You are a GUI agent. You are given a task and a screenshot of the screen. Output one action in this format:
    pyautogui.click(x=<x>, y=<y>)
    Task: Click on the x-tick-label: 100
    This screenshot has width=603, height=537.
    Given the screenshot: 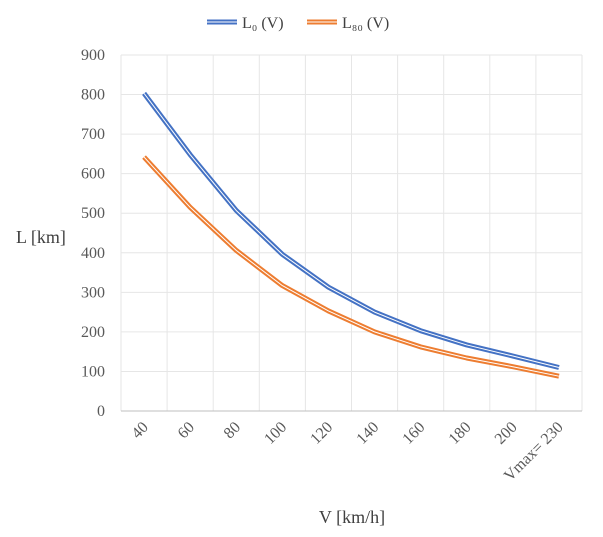 What is the action you would take?
    pyautogui.click(x=275, y=433)
    